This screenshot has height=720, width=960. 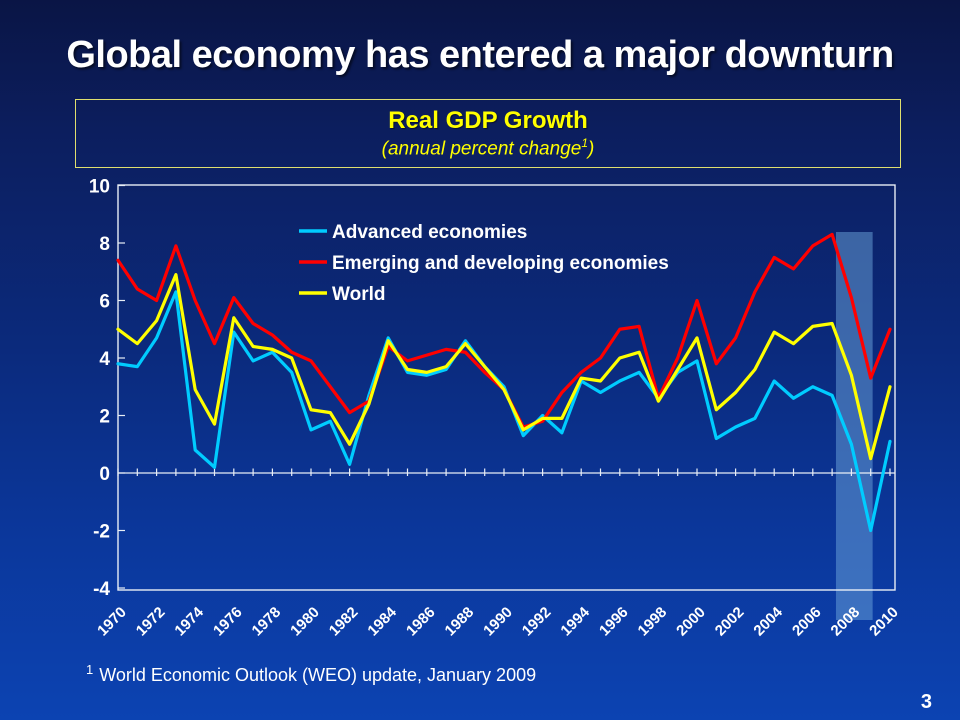 I want to click on y-axis-label: 8, so click(x=104, y=244).